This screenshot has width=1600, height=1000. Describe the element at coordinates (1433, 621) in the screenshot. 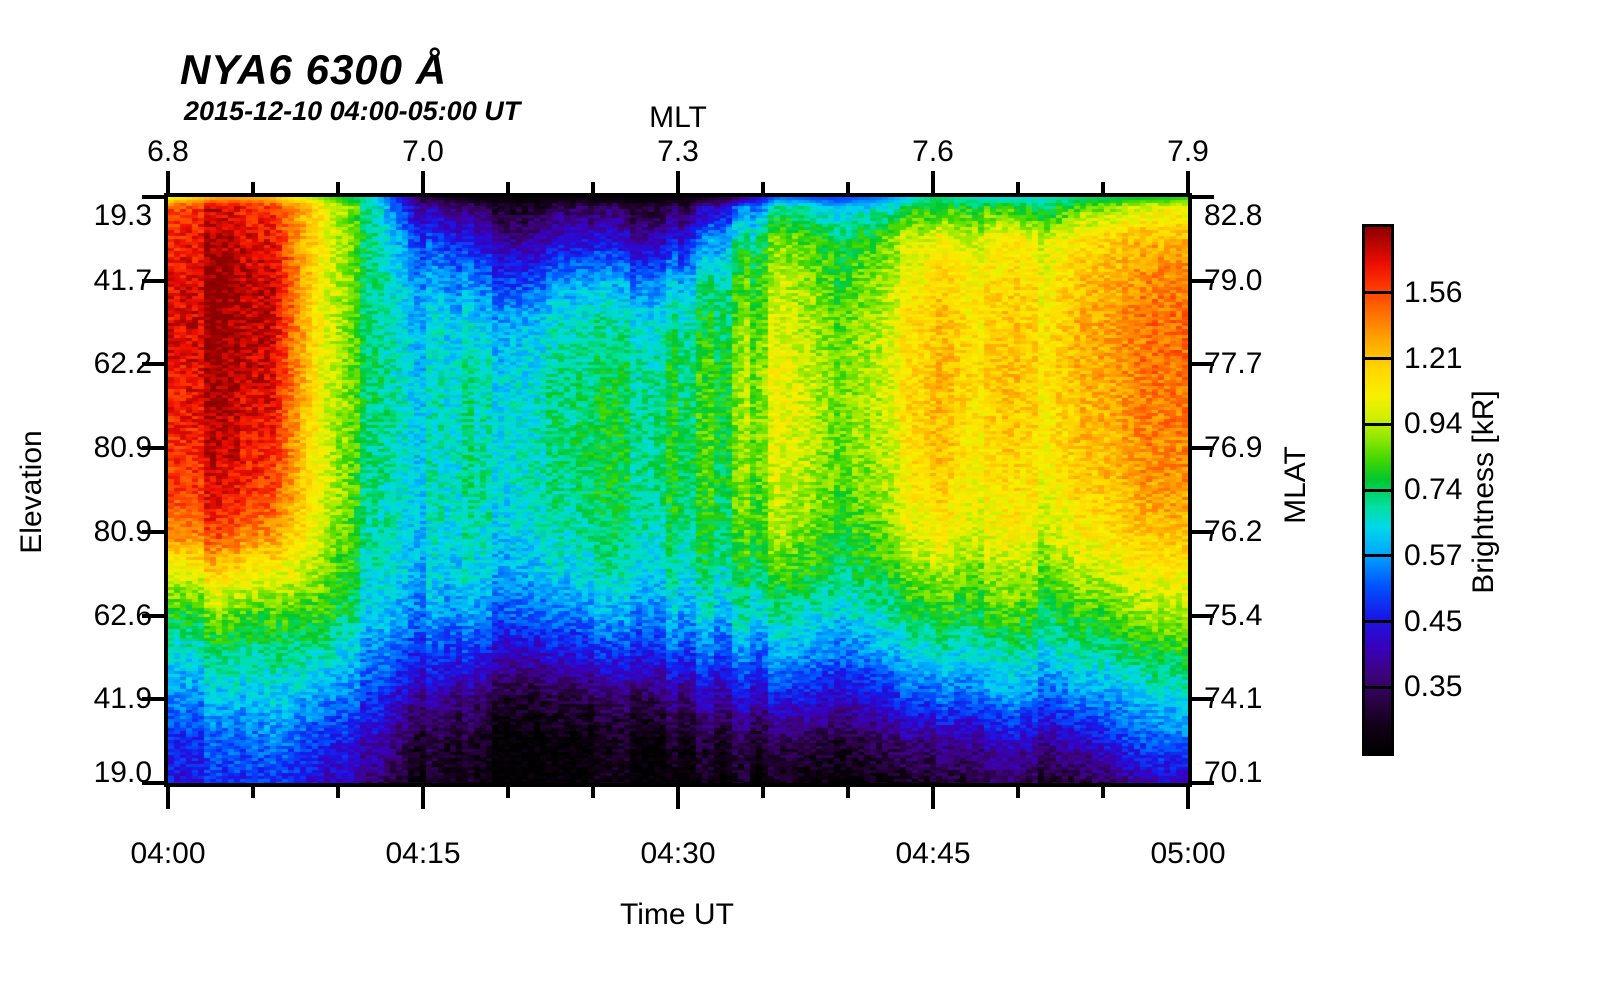

I see `colorbar-tick-label: 0.45` at that location.